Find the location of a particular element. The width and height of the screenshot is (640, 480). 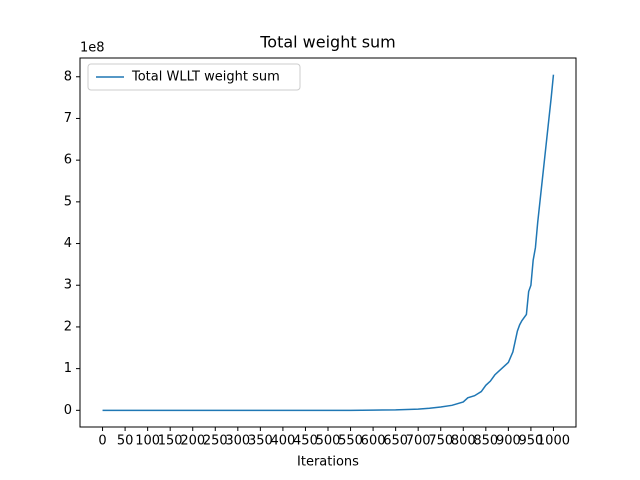

legend-label: Total WLLT weight sum is located at coordinates (205, 77).